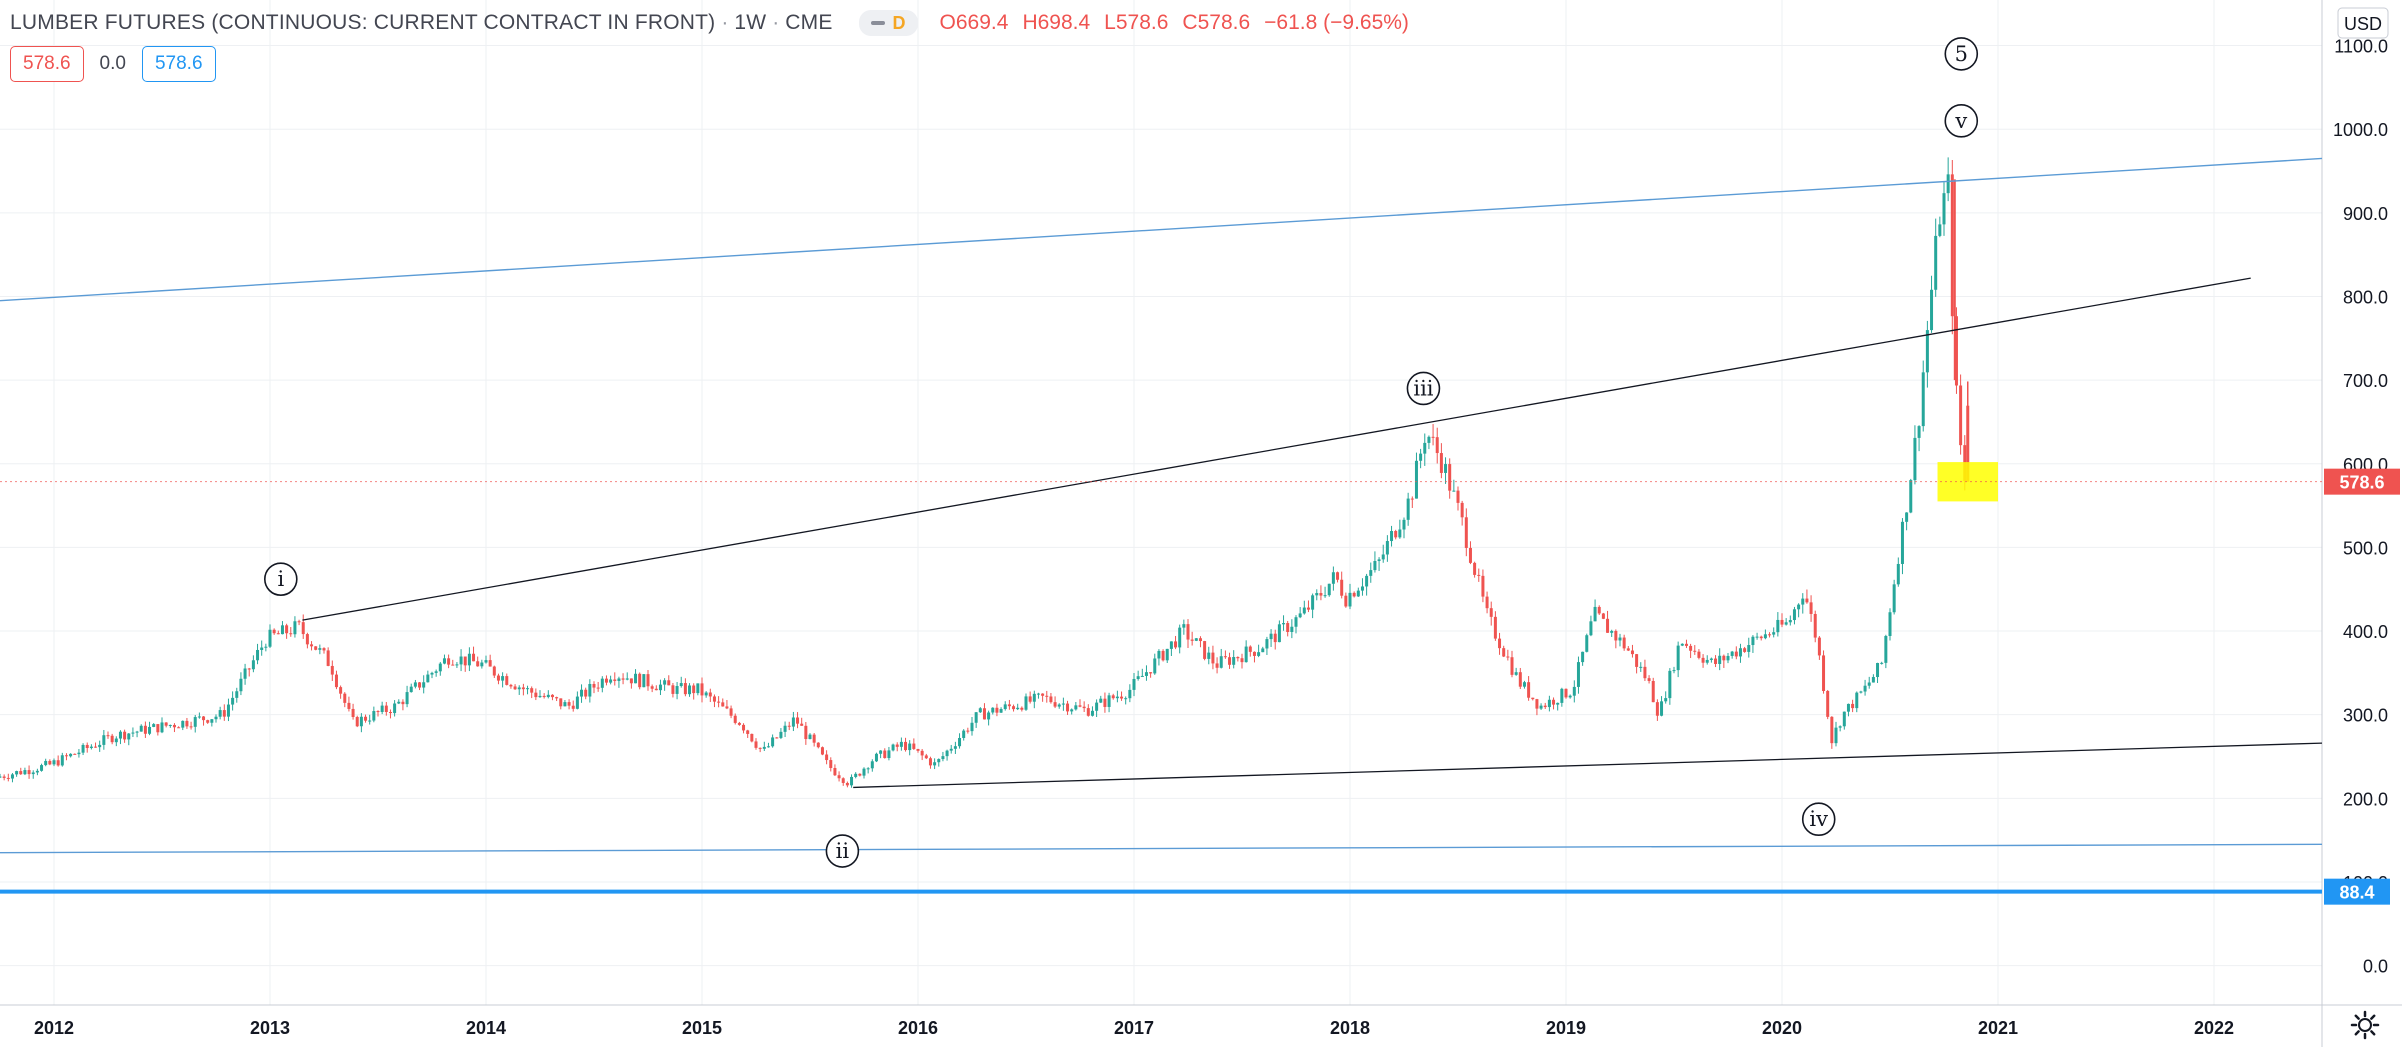 This screenshot has width=2402, height=1047. Describe the element at coordinates (486, 1028) in the screenshot. I see `time-tick-label: 2014` at that location.